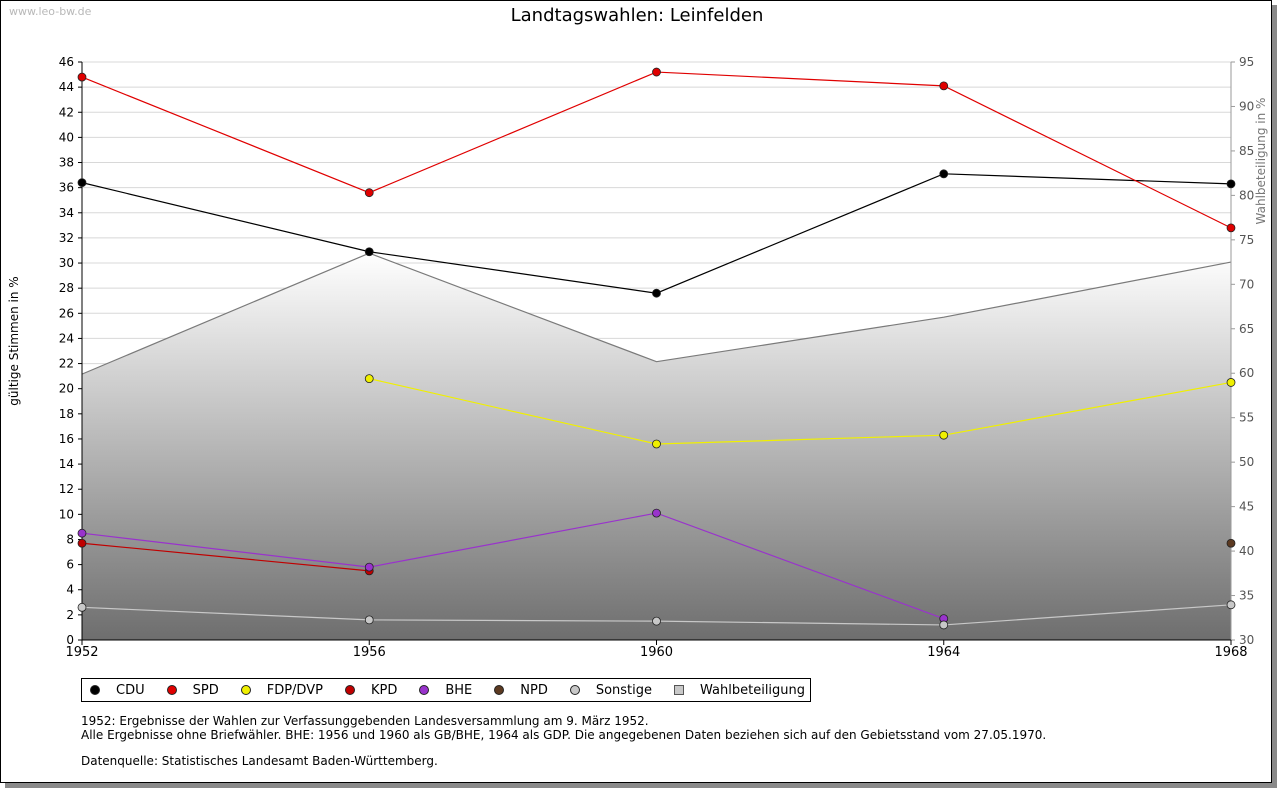 This screenshot has width=1280, height=791. I want to click on y2-tick-label: 95, so click(1246, 62).